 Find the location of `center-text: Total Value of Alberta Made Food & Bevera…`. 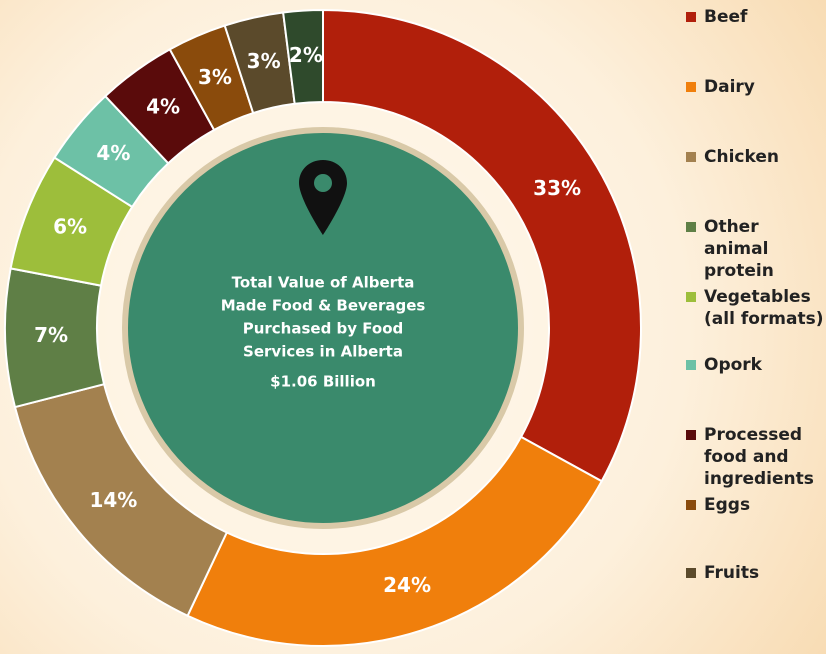

center-text: Total Value of Alberta Made Food & Bevera… is located at coordinates (323, 332).